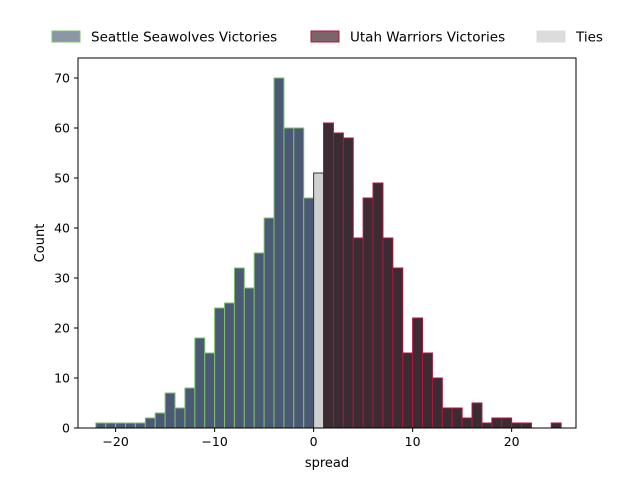  What do you see at coordinates (62, 128) in the screenshot?
I see `y-tick-label-6: 60` at bounding box center [62, 128].